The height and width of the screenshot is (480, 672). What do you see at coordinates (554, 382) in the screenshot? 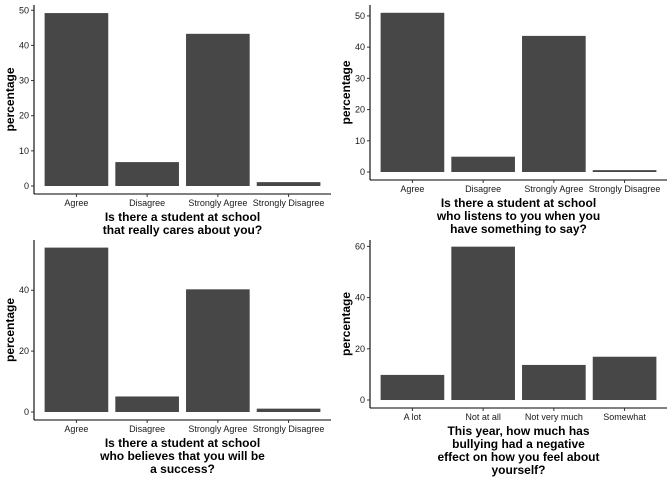
I see `bar-not-very-much` at bounding box center [554, 382].